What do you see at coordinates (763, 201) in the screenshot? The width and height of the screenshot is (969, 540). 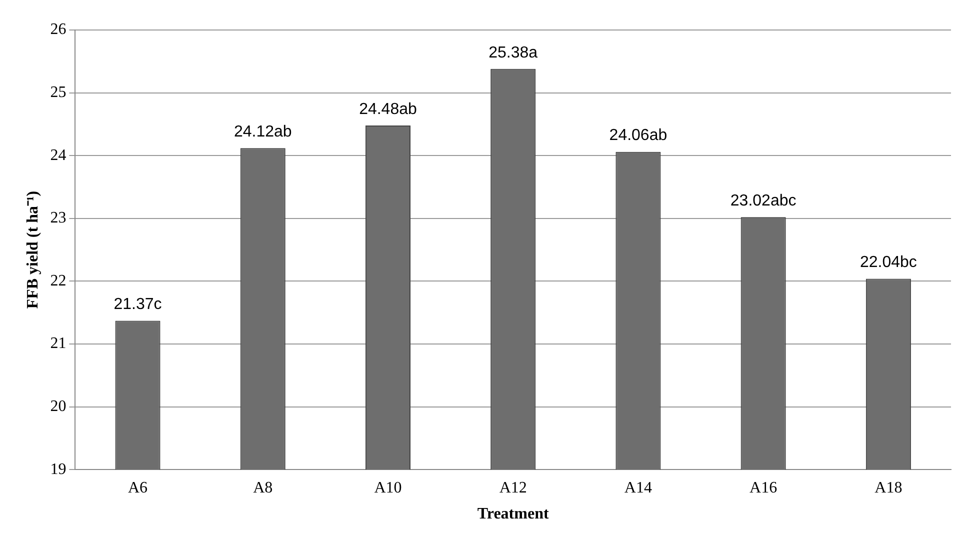 I see `data-label: 23.02abc` at bounding box center [763, 201].